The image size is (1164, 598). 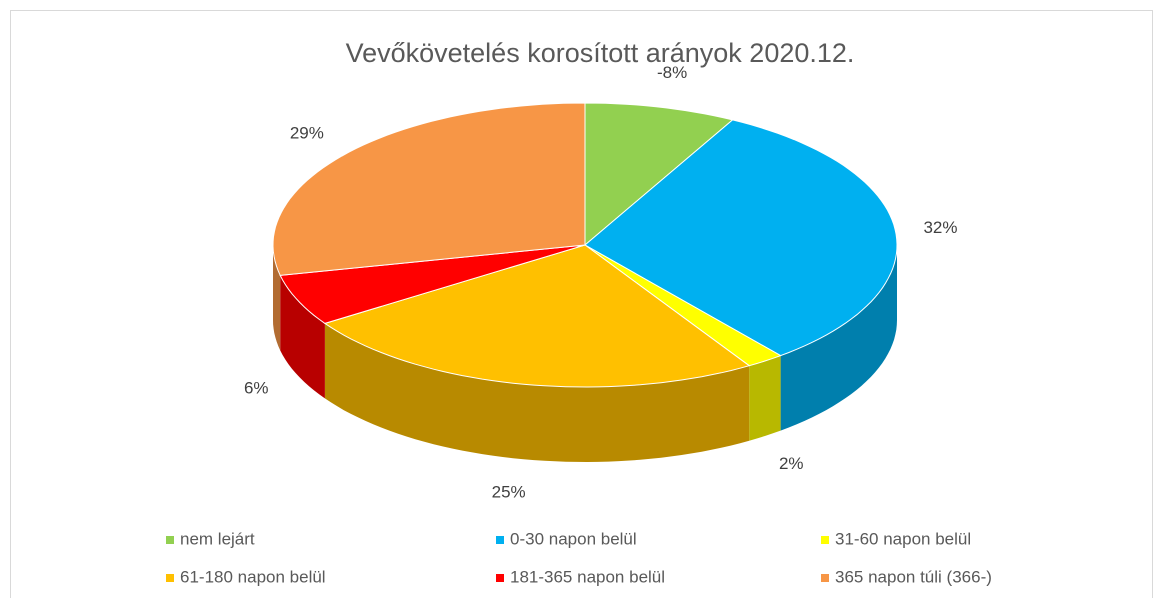 What do you see at coordinates (307, 133) in the screenshot?
I see `data-label: 29%` at bounding box center [307, 133].